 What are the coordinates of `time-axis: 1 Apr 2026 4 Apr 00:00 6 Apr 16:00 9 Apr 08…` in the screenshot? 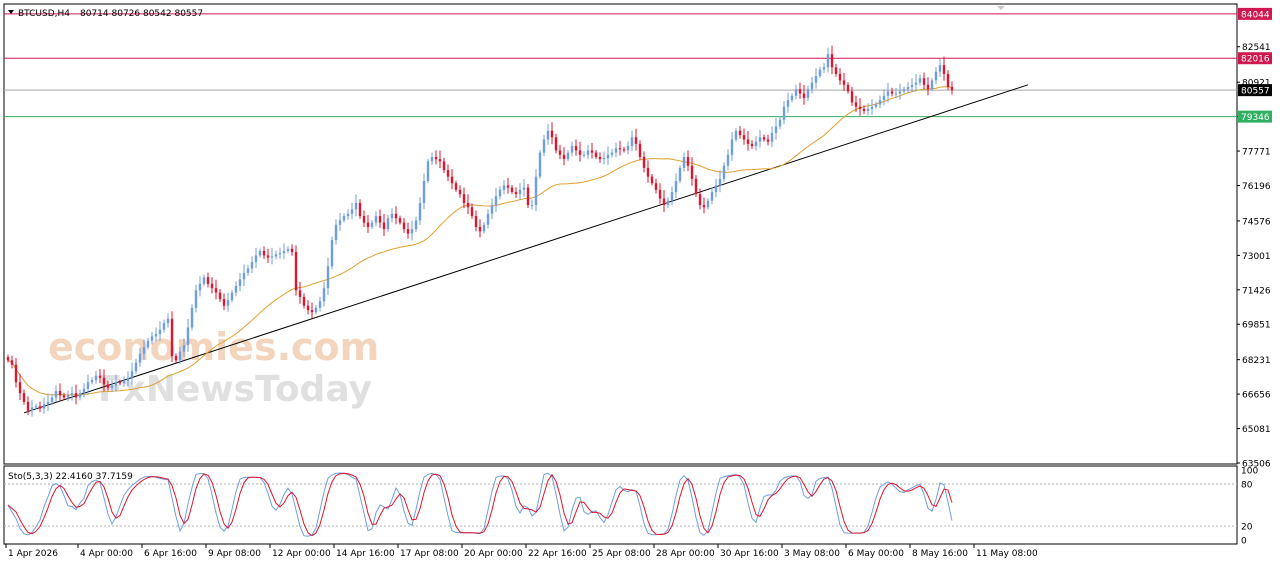 It's located at (521, 551).